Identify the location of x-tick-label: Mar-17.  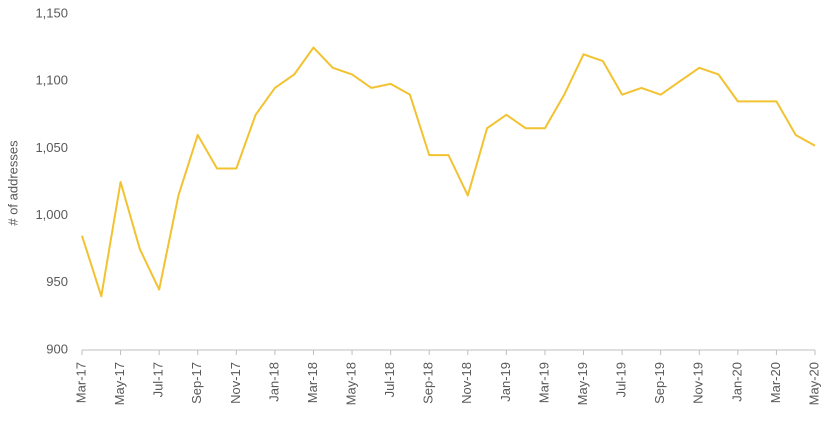
(80, 382).